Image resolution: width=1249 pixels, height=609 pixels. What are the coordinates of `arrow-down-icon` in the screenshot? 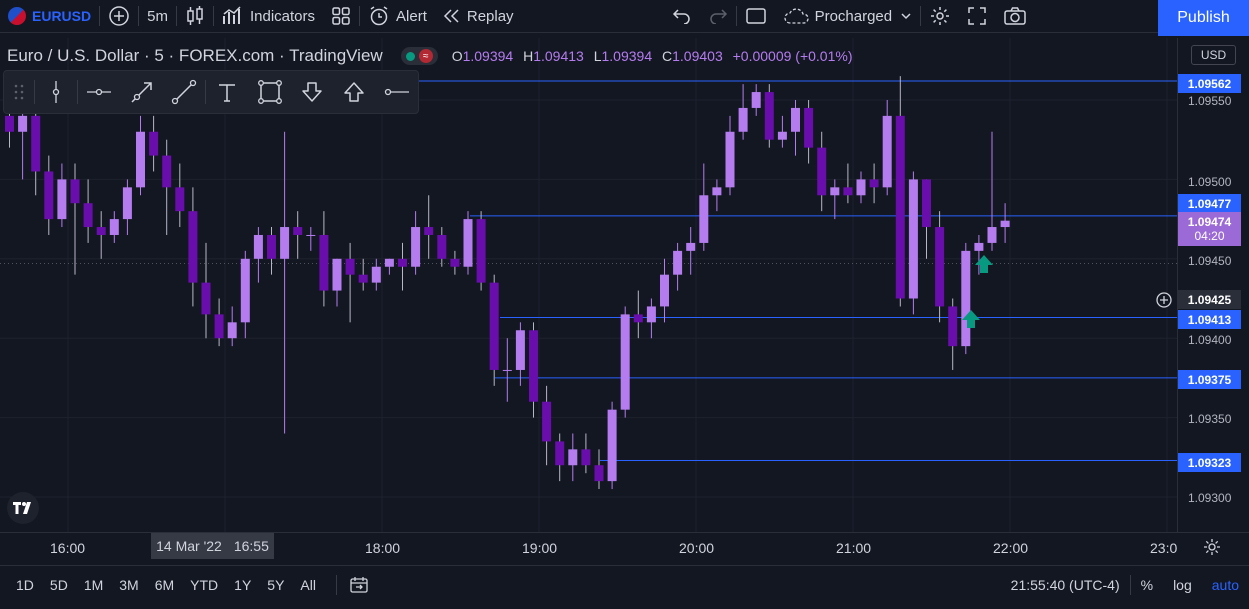 It's located at (312, 92).